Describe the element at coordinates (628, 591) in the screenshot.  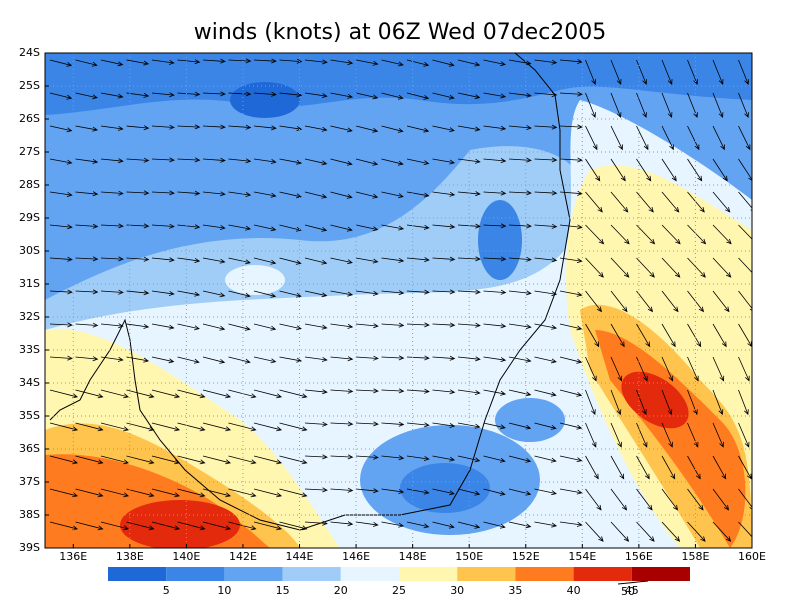
I see `reference-vector-label: 50` at that location.